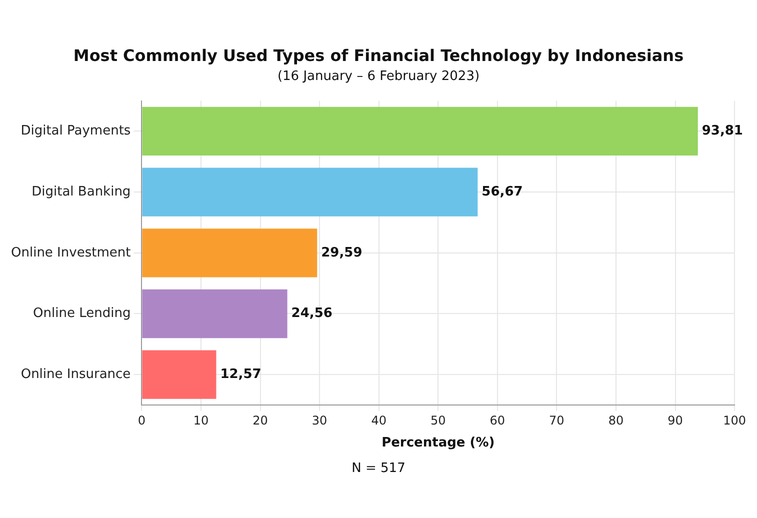  What do you see at coordinates (341, 252) in the screenshot?
I see `data-label: 29,59` at bounding box center [341, 252].